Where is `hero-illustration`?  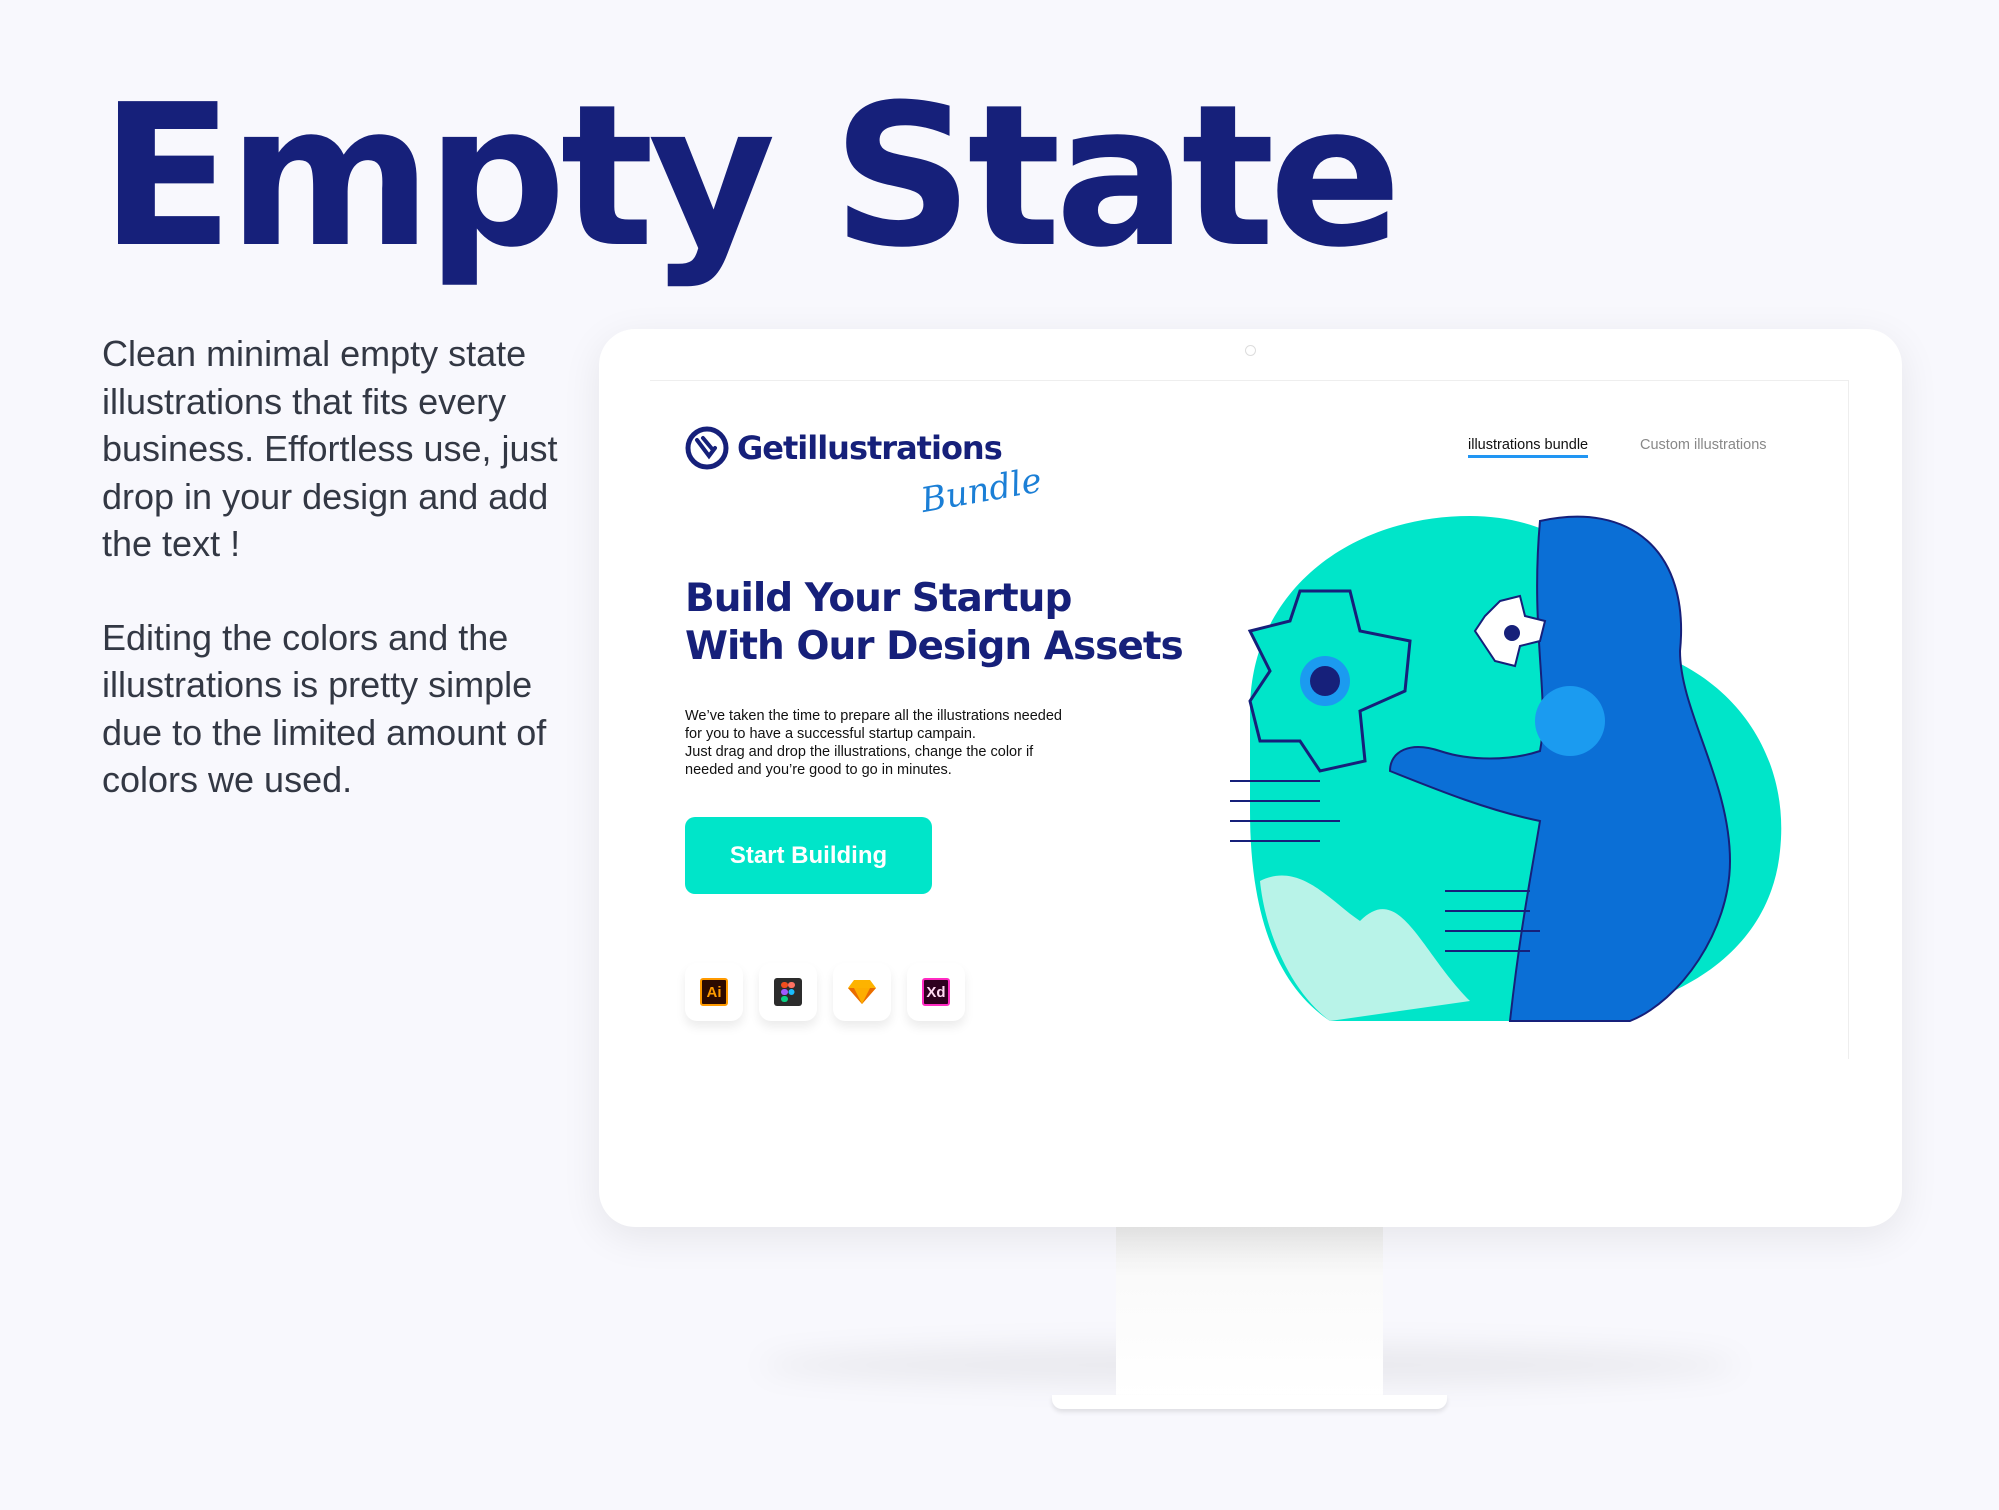 hero-illustration is located at coordinates (1506, 768).